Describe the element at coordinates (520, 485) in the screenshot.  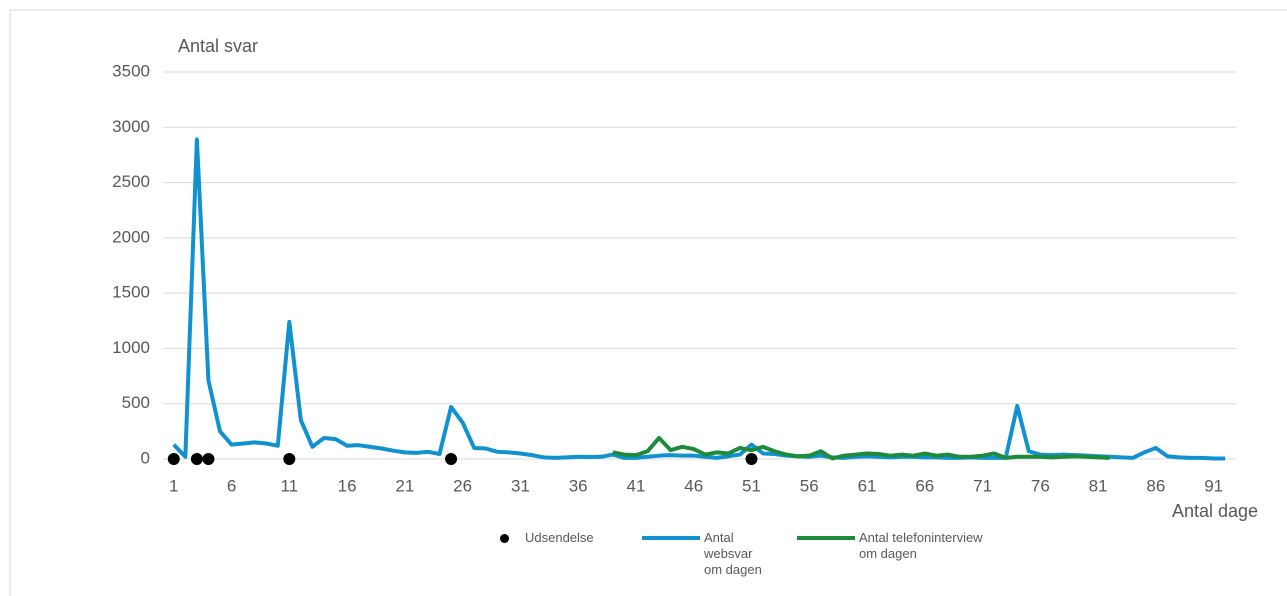
I see `x-tick-label: 31` at that location.